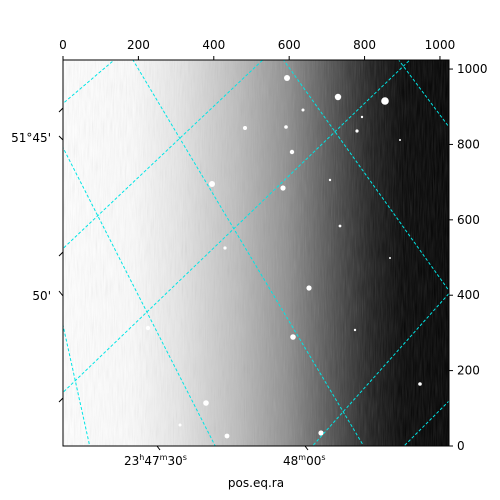 Image resolution: width=500 pixels, height=500 pixels. What do you see at coordinates (289, 45) in the screenshot?
I see `top-tick-label-600: 600` at bounding box center [289, 45].